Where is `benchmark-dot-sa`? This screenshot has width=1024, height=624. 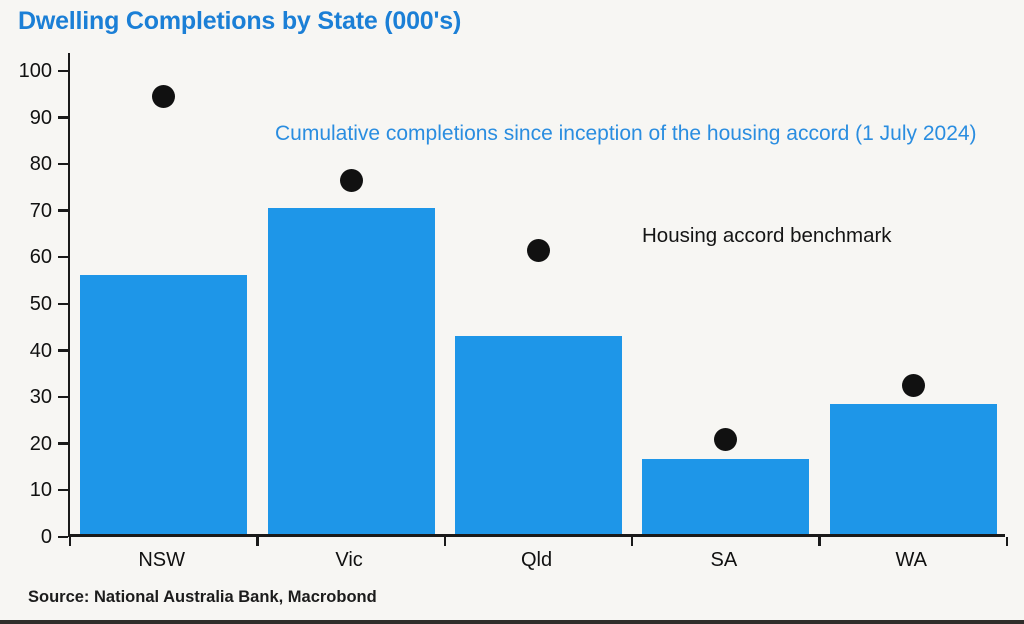 benchmark-dot-sa is located at coordinates (726, 439).